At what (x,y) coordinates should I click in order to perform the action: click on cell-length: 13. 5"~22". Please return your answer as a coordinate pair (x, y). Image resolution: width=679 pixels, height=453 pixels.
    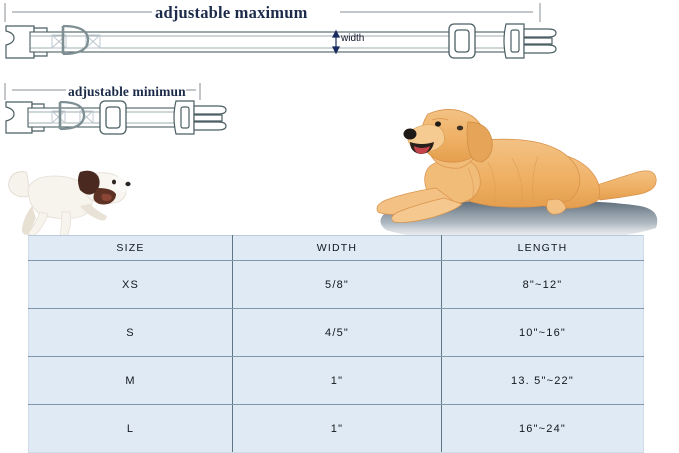
    Looking at the image, I should click on (542, 380).